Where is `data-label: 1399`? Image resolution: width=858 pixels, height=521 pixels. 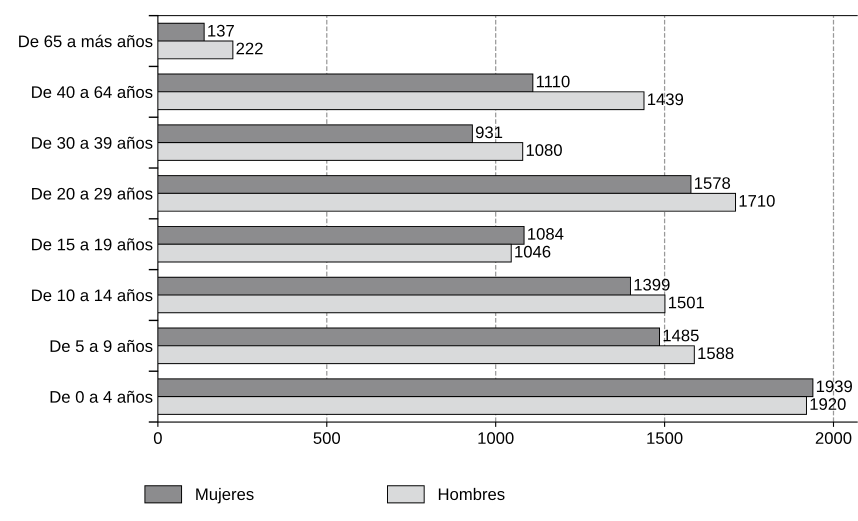
data-label: 1399 is located at coordinates (652, 284).